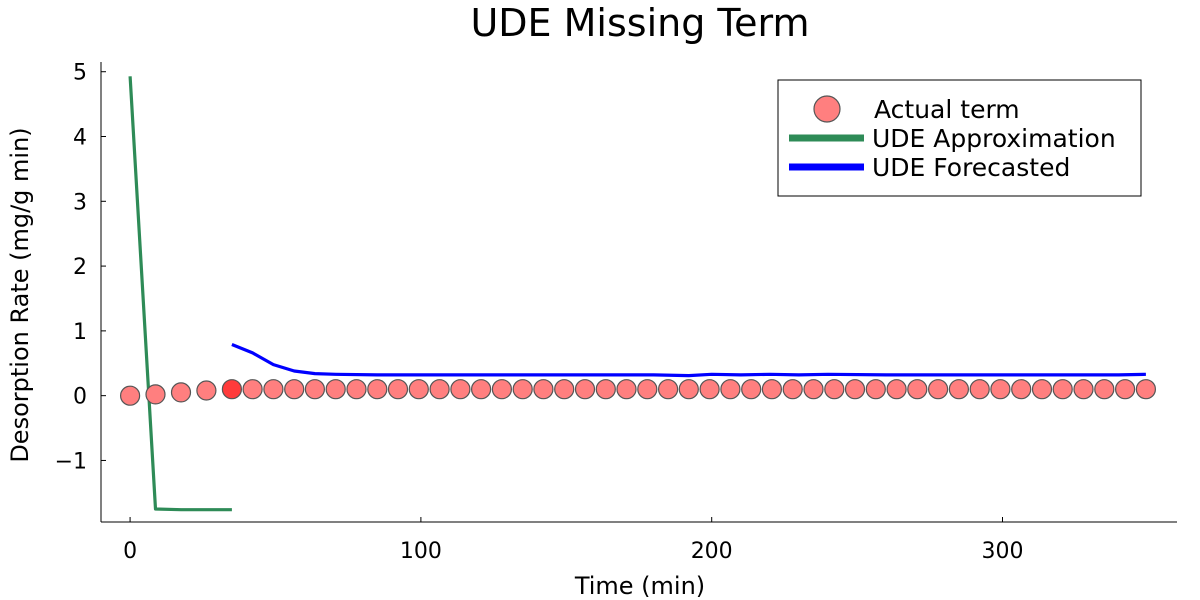  What do you see at coordinates (80, 397) in the screenshot?
I see `y-tick-label: 0` at bounding box center [80, 397].